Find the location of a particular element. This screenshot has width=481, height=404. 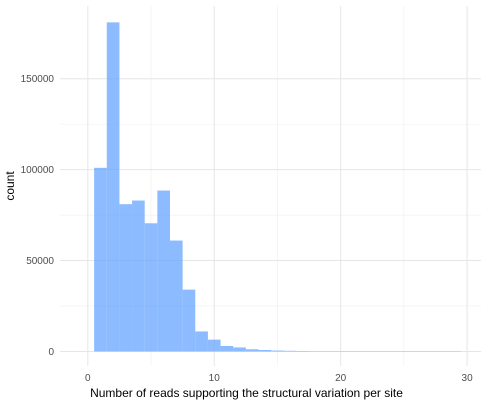

x-tick-label-3: 30 is located at coordinates (468, 378).